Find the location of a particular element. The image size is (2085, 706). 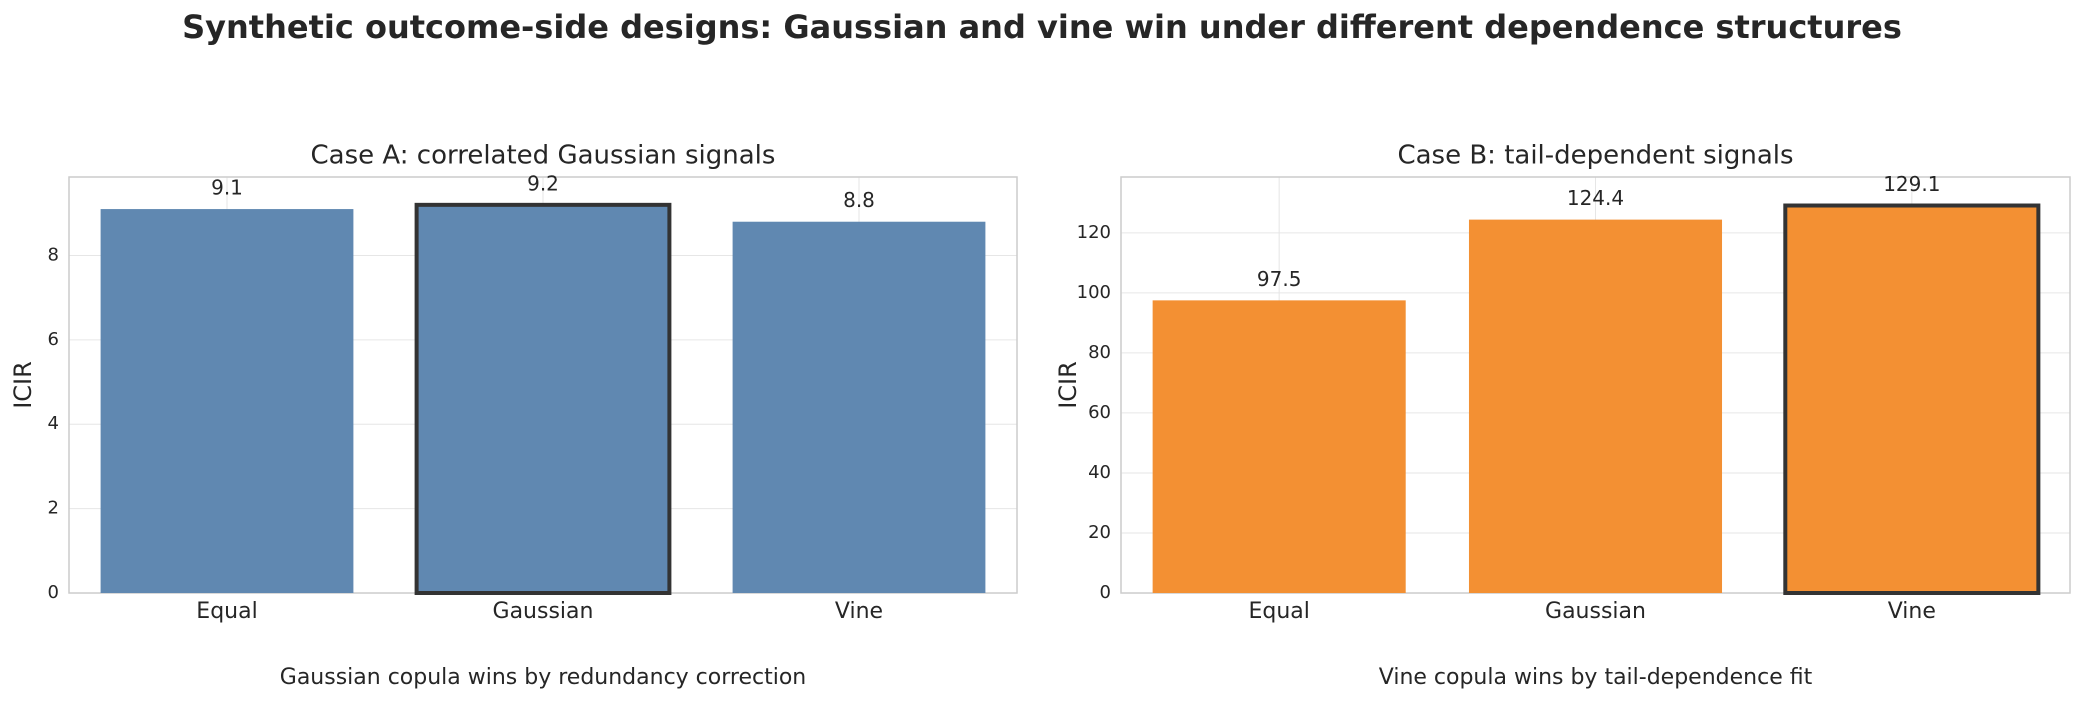

y-tick-label: 8 is located at coordinates (53, 254).